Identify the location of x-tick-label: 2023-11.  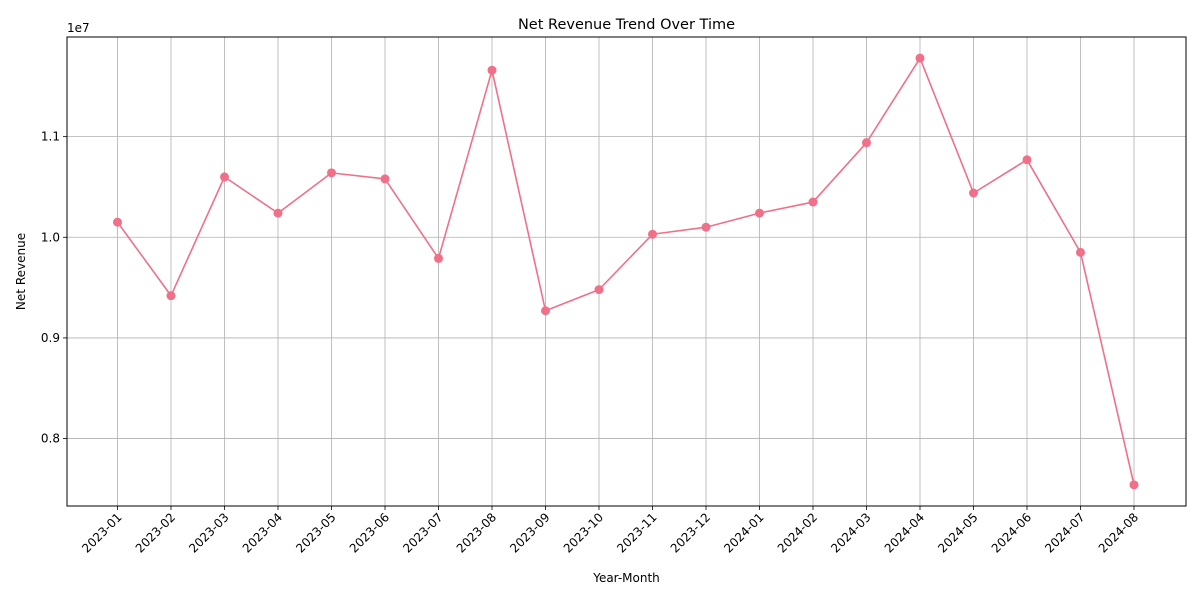
(636, 532).